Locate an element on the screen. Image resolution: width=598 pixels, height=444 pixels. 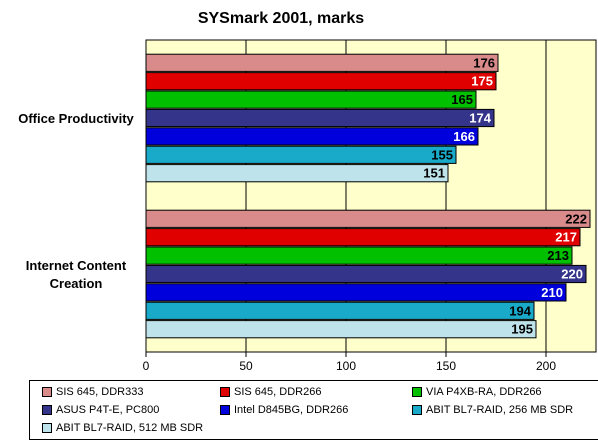
x-axis: 0 50 100 150 200 is located at coordinates (349, 362).